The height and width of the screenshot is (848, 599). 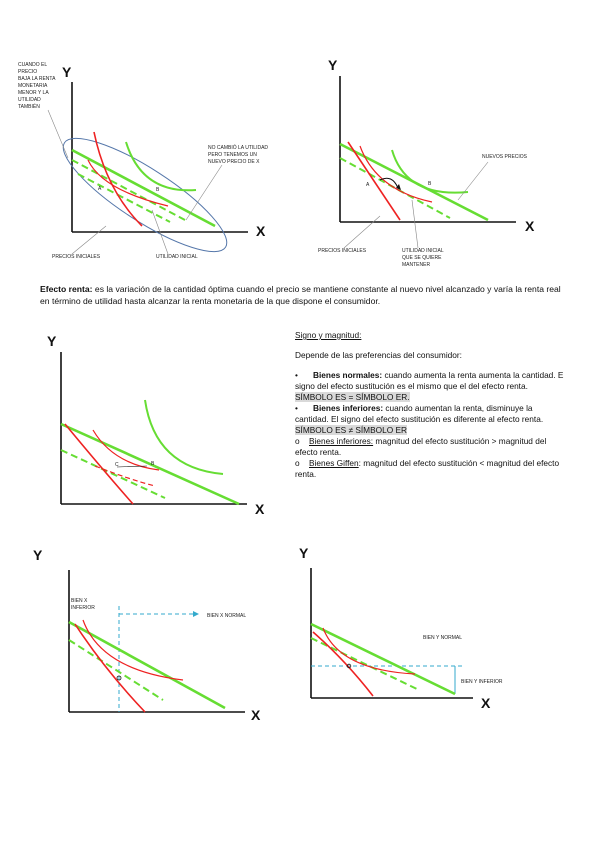 I want to click on fig2-compensated-budget-line, so click(x=395, y=188).